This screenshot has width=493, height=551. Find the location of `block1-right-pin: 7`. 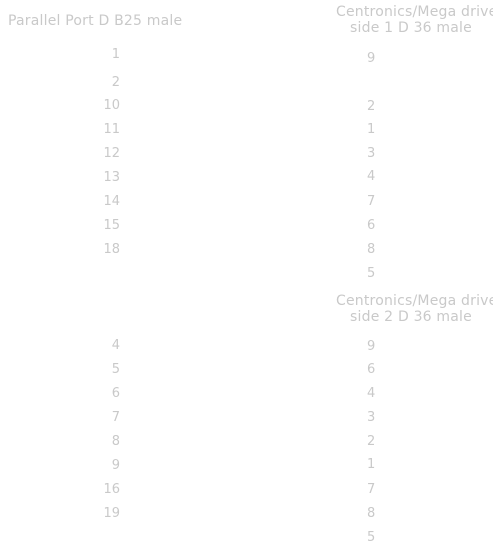

block1-right-pin: 7 is located at coordinates (371, 201).